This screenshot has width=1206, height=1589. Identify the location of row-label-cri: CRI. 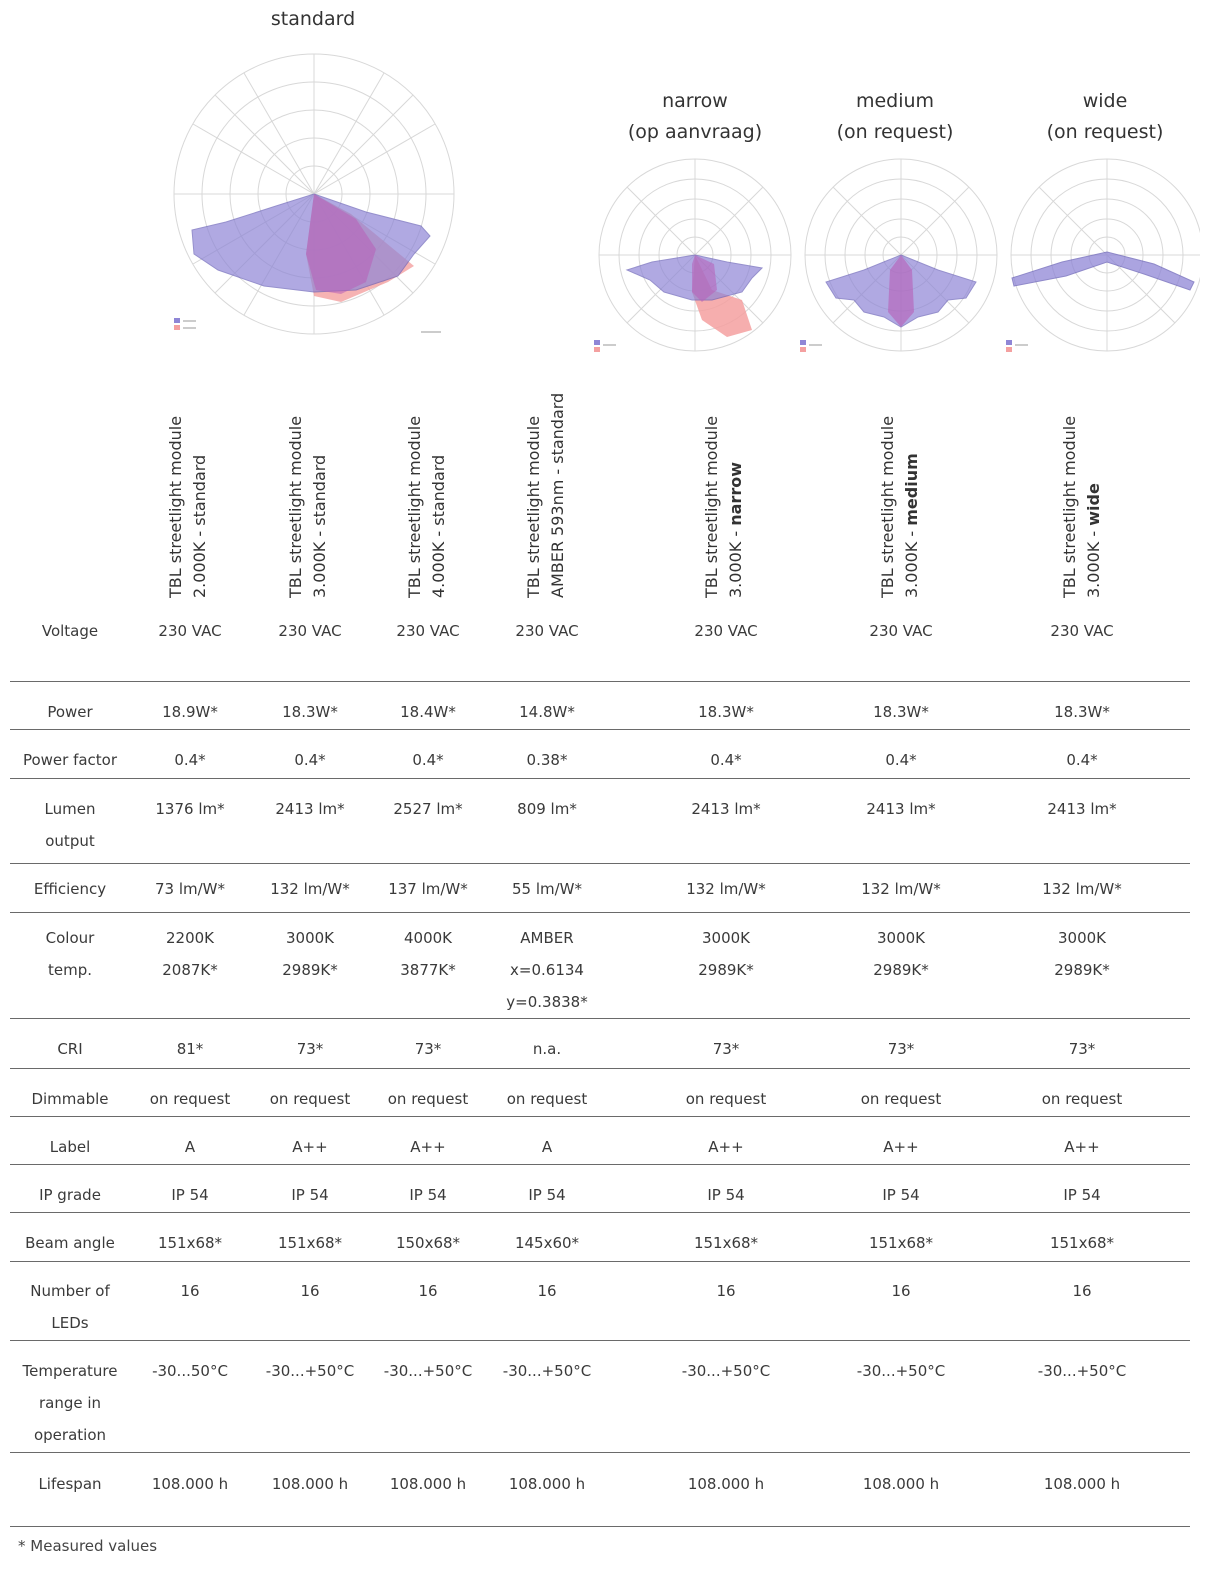
(70, 1049).